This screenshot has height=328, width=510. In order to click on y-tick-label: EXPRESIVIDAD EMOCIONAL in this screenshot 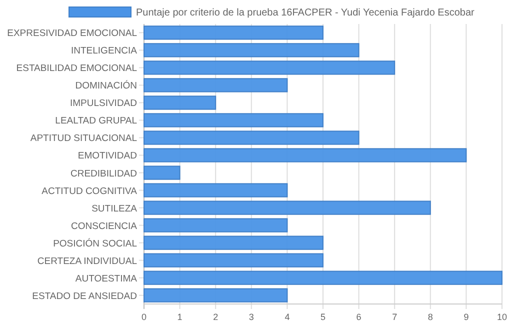, I will do `click(72, 34)`.